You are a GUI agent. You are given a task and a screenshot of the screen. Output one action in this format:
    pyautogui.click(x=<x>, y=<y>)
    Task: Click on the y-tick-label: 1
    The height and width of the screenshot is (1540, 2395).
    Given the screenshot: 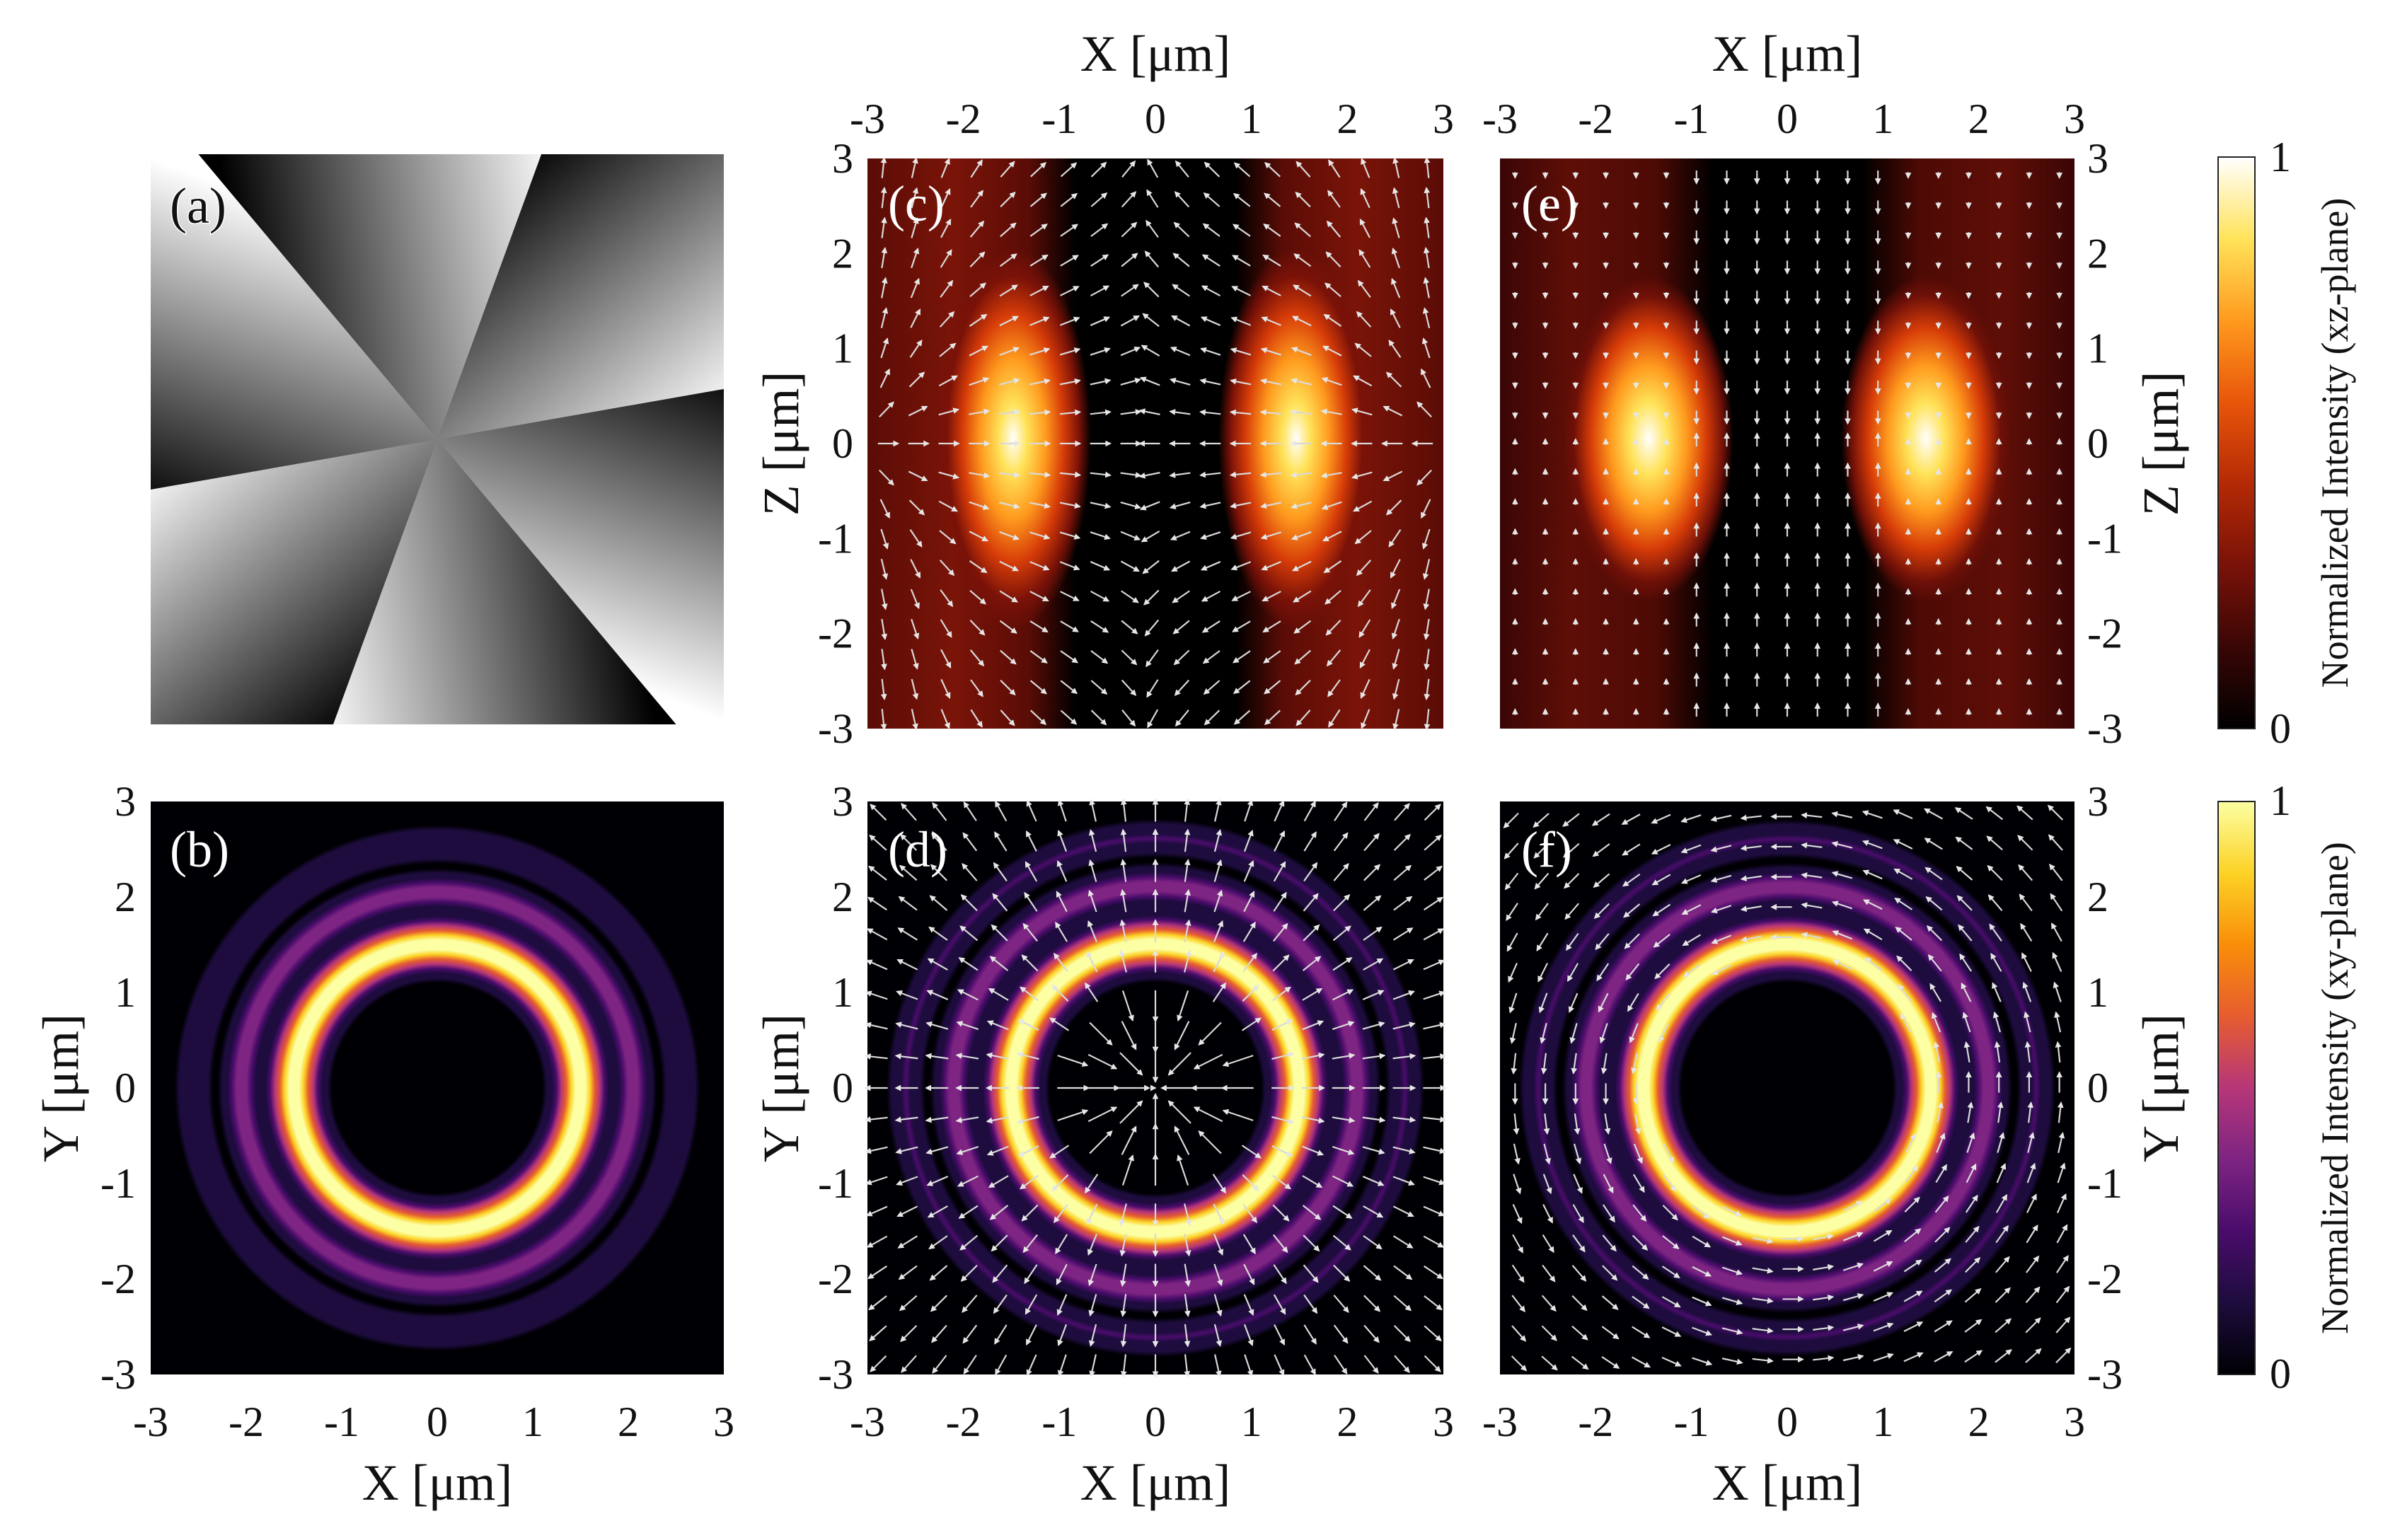 What is the action you would take?
    pyautogui.click(x=2097, y=992)
    